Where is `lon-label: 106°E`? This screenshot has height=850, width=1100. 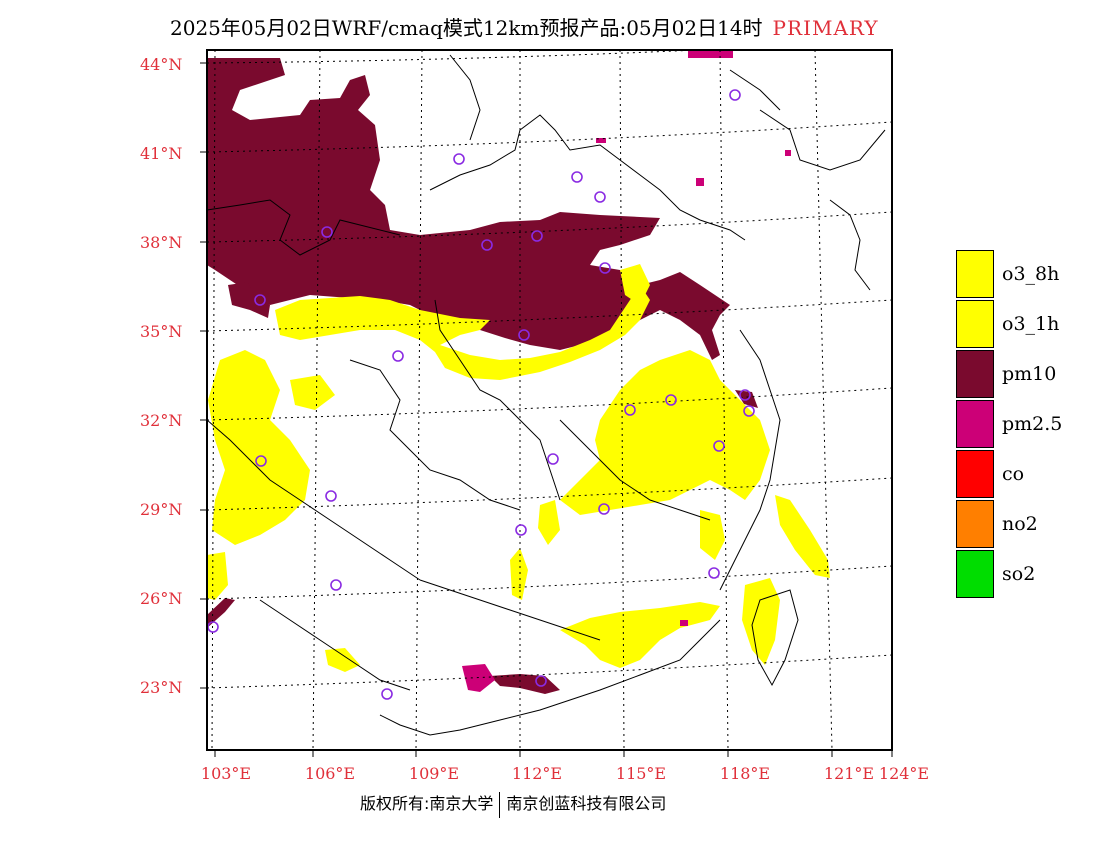
lon-label: 106°E is located at coordinates (330, 773).